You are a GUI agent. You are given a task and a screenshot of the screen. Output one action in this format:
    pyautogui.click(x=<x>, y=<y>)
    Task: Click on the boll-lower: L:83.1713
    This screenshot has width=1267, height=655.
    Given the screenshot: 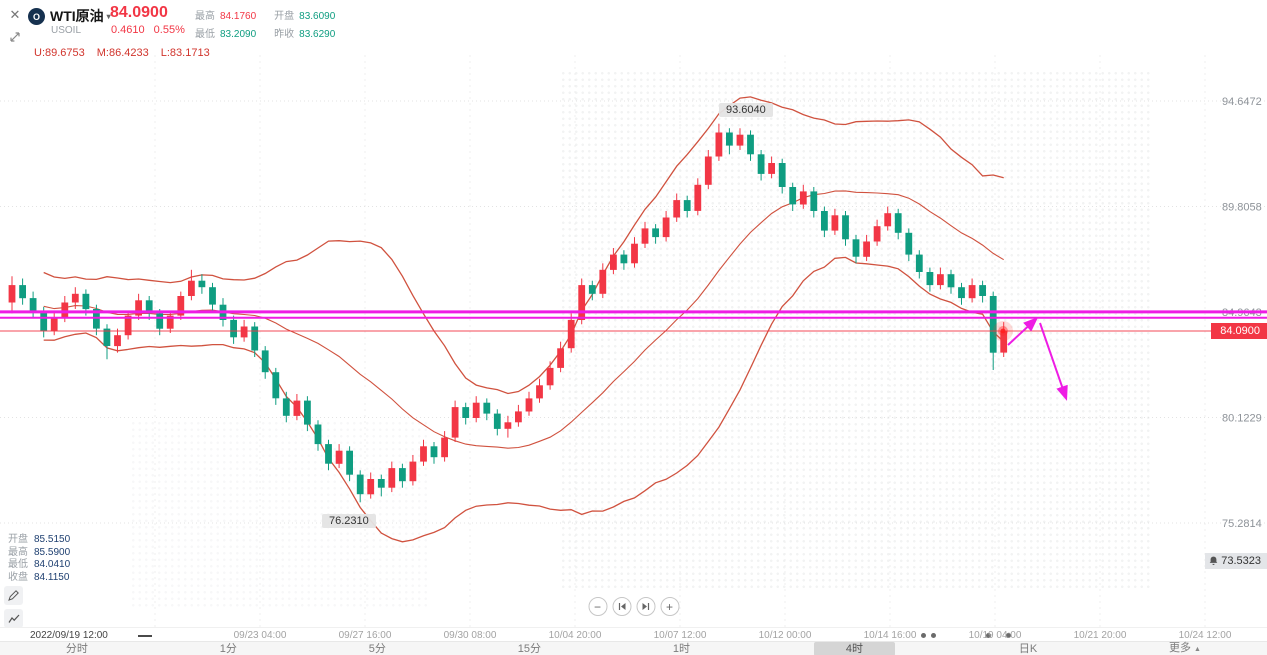 What is the action you would take?
    pyautogui.click(x=185, y=53)
    